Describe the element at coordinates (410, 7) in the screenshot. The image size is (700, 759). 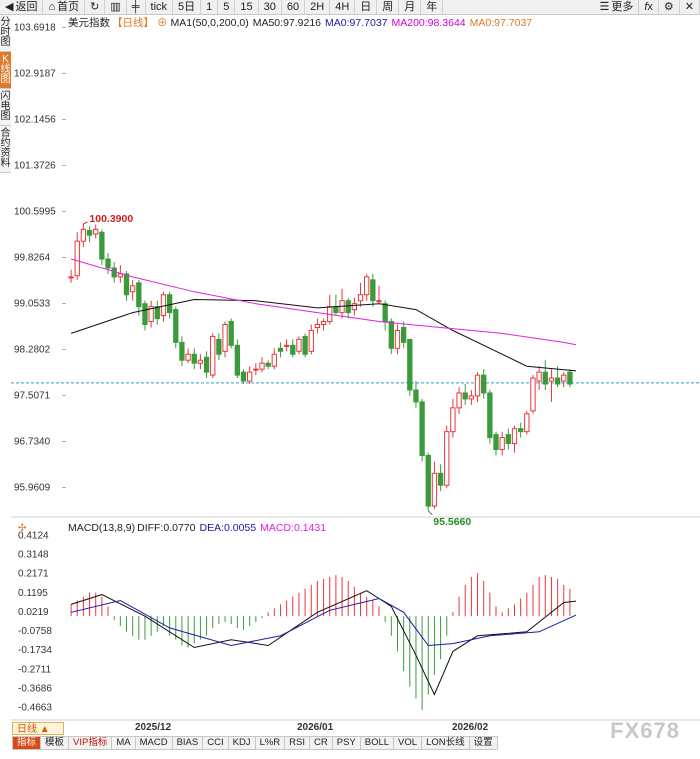
I see `period-tab-11: 月` at that location.